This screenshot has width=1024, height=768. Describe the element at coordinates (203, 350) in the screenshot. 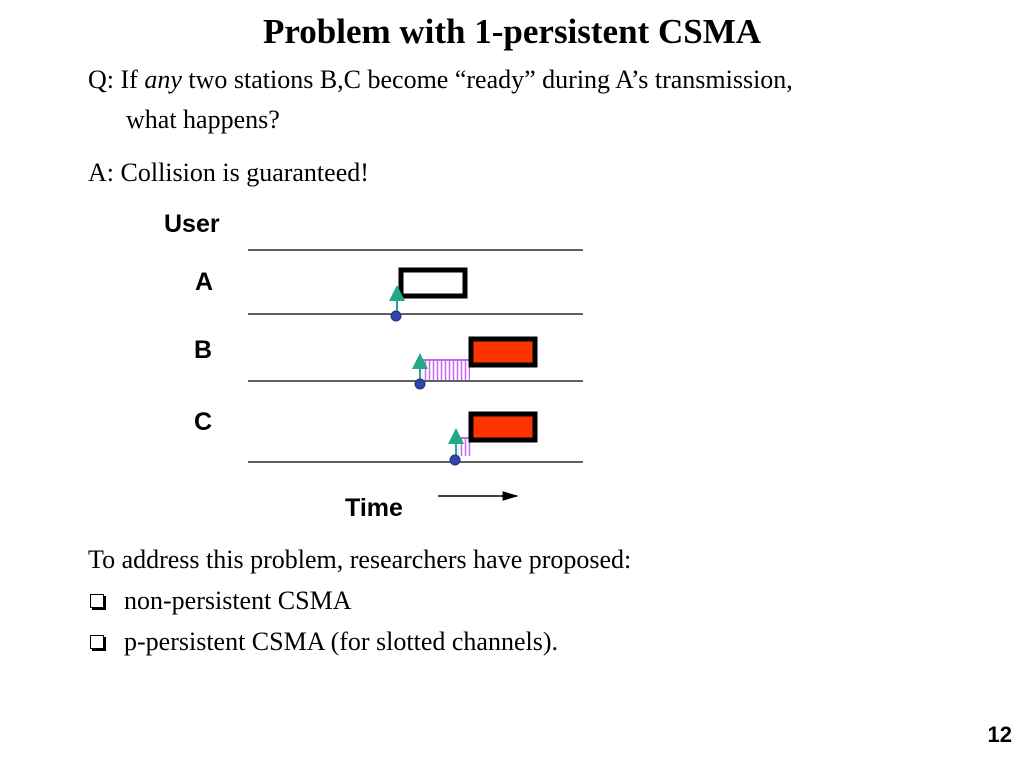

I see `row-label-b: B` at that location.